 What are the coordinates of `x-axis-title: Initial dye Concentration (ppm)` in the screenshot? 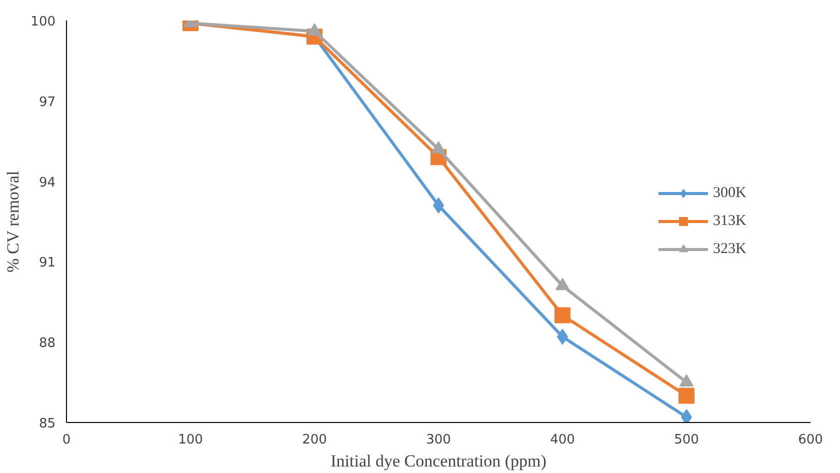 It's located at (438, 461).